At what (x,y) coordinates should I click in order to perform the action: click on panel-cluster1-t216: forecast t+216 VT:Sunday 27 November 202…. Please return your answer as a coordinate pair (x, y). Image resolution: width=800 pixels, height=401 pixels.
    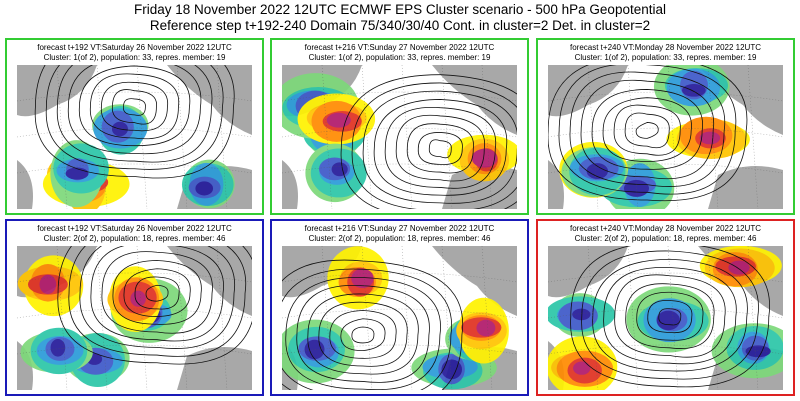
    Looking at the image, I should click on (399, 126).